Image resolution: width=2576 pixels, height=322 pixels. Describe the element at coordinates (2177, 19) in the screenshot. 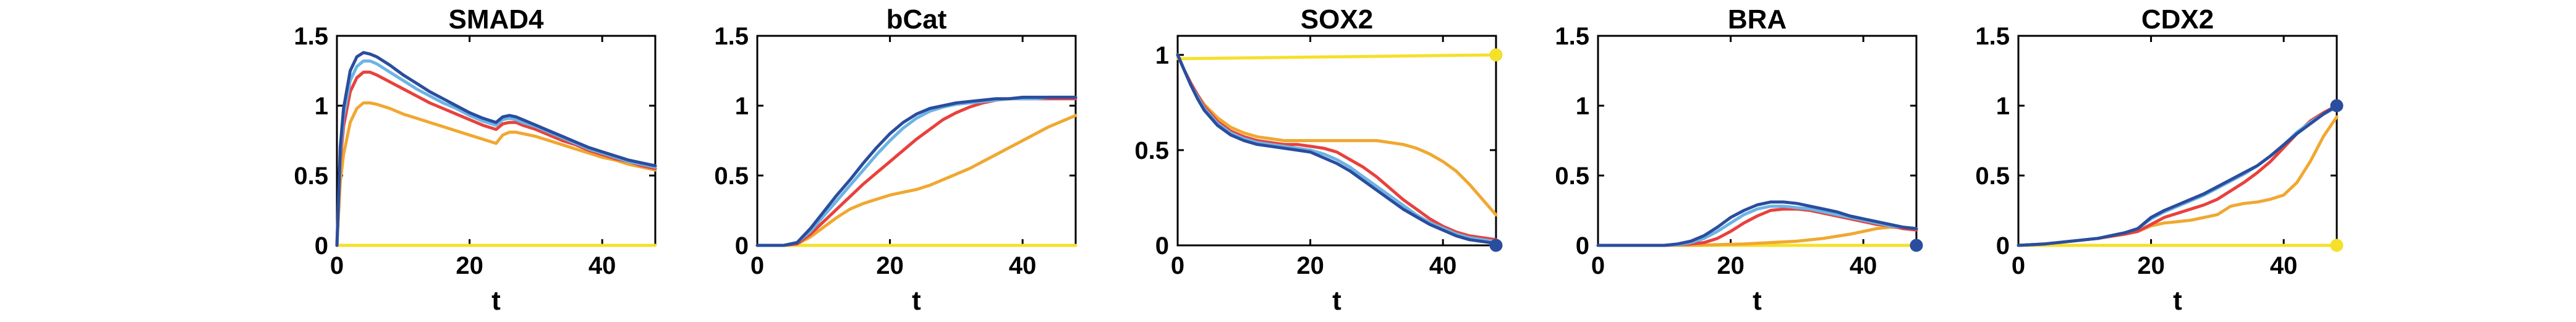

I see `chart-title: CDX2` at that location.